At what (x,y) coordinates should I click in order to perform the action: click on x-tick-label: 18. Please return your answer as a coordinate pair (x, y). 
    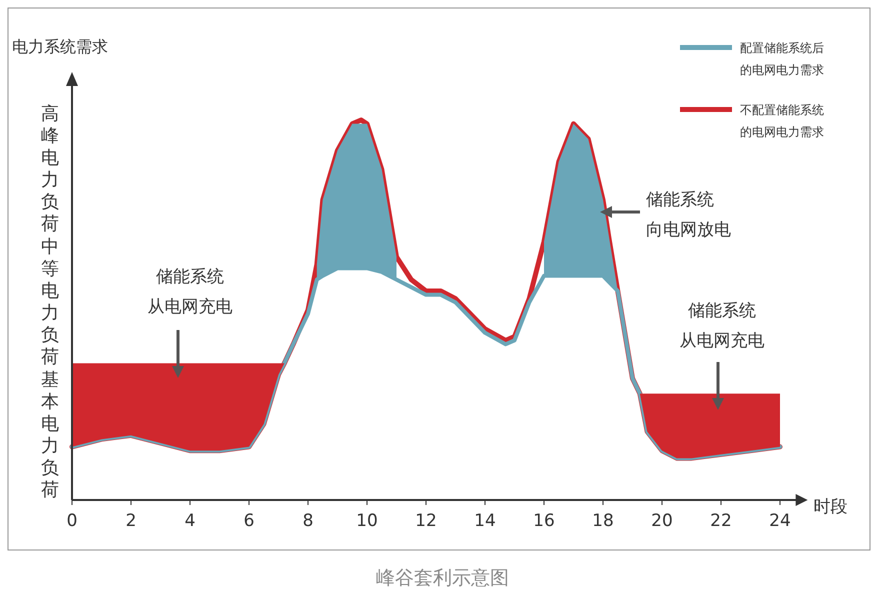
    Looking at the image, I should click on (603, 521).